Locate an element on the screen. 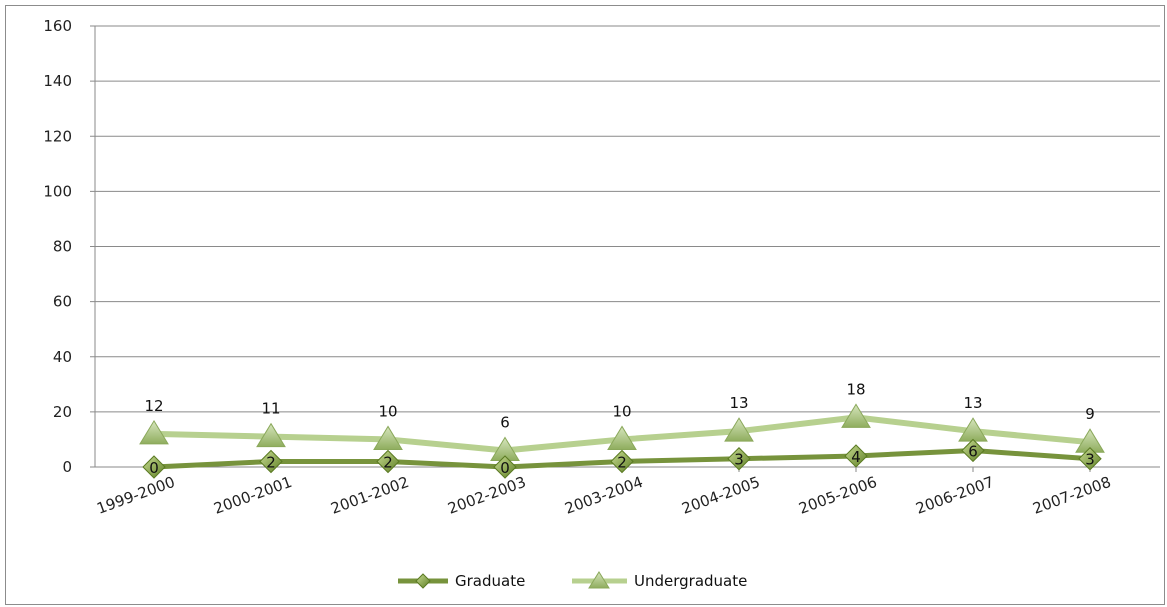 This screenshot has width=1167, height=607. legend-marker-graduate is located at coordinates (423, 581).